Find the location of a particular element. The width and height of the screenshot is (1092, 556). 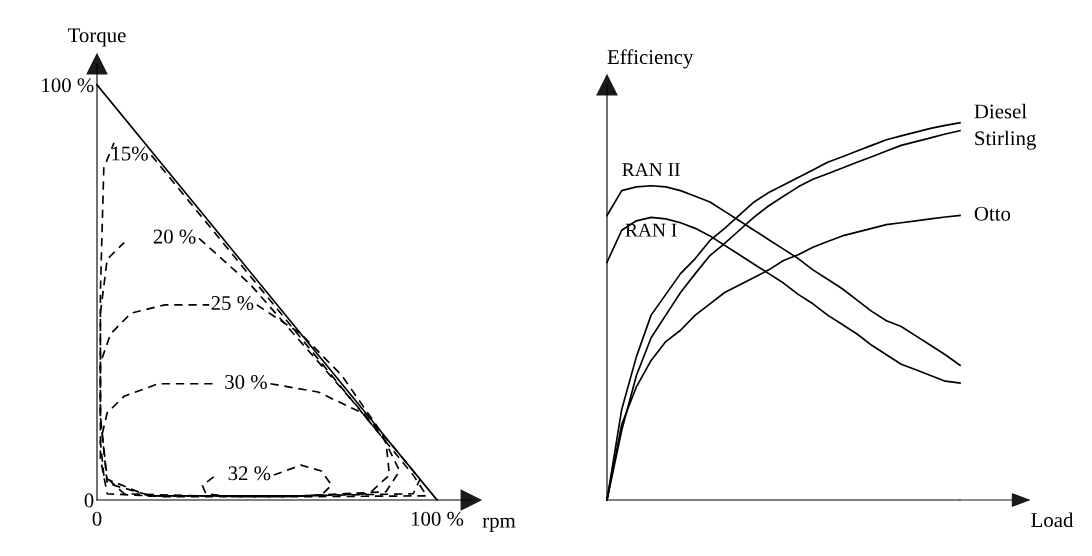

series-label: 25 % is located at coordinates (232, 303).